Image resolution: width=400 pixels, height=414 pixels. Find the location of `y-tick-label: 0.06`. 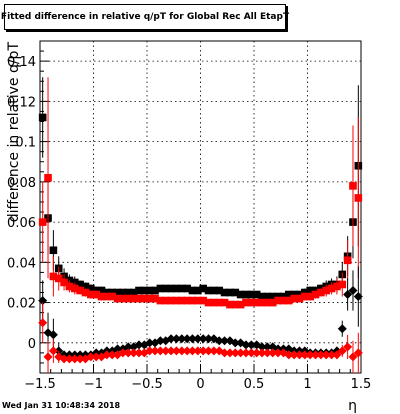

y-tick-label: 0.06 is located at coordinates (21, 223).